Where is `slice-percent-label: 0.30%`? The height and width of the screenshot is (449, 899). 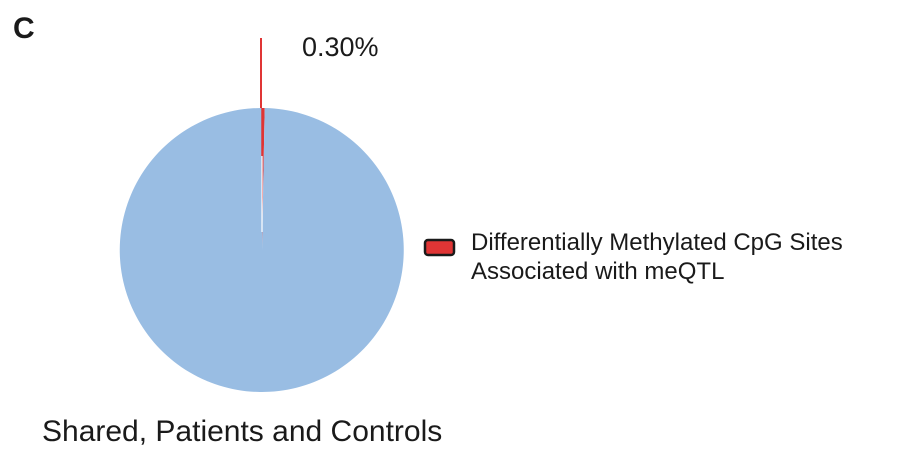
slice-percent-label: 0.30% is located at coordinates (340, 47).